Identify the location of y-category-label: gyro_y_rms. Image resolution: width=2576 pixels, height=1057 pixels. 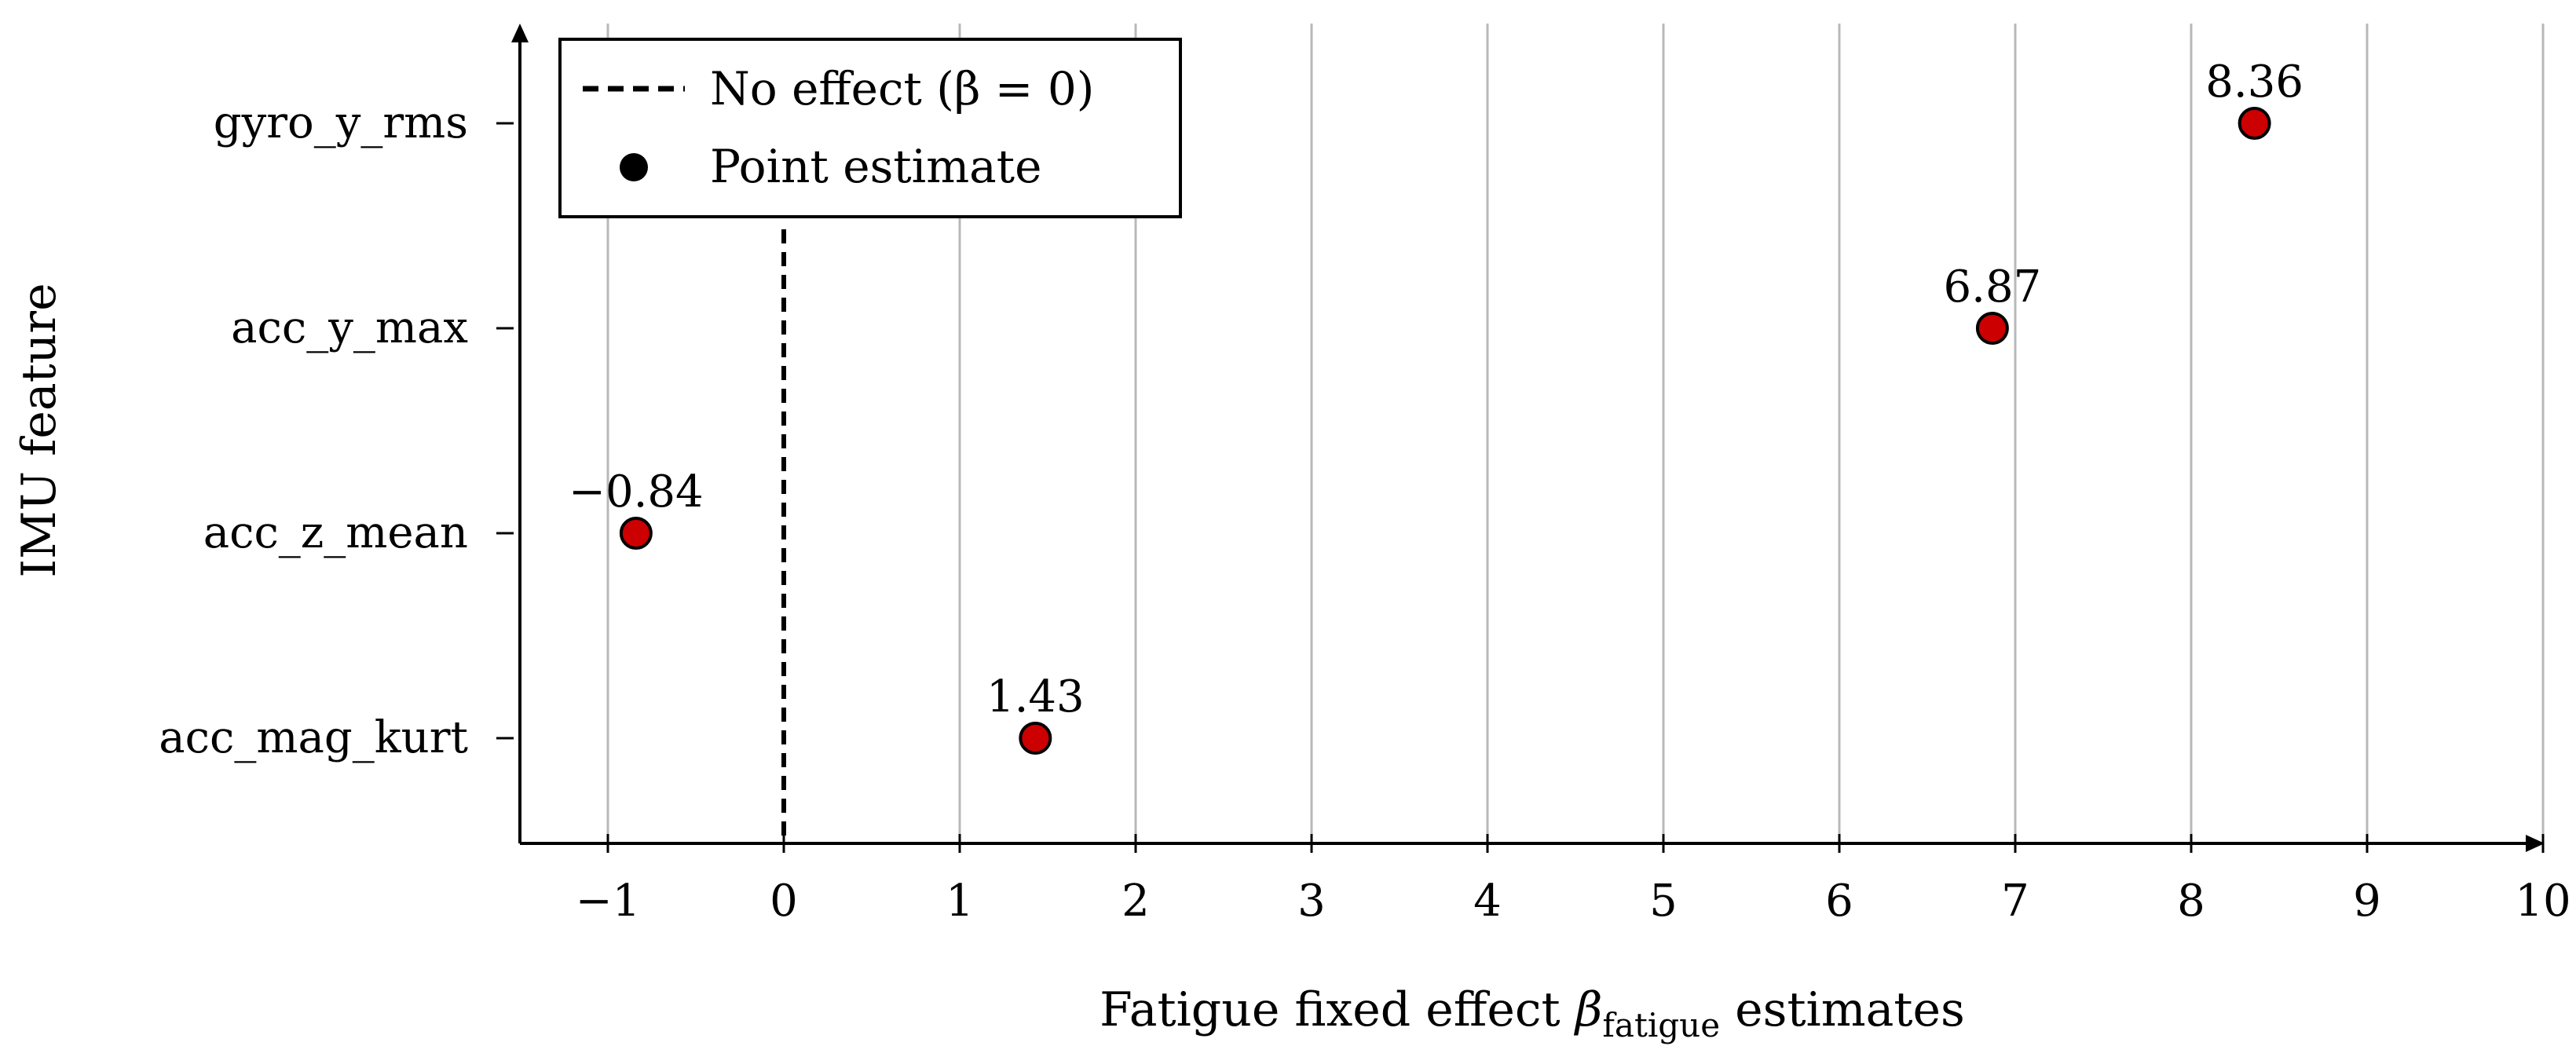
(341, 122).